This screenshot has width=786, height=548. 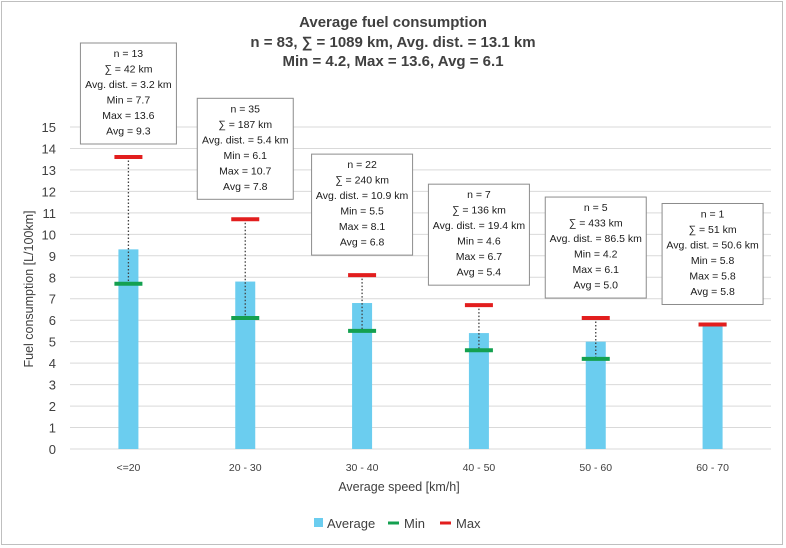 What do you see at coordinates (49, 127) in the screenshot?
I see `y-tick-label: 15` at bounding box center [49, 127].